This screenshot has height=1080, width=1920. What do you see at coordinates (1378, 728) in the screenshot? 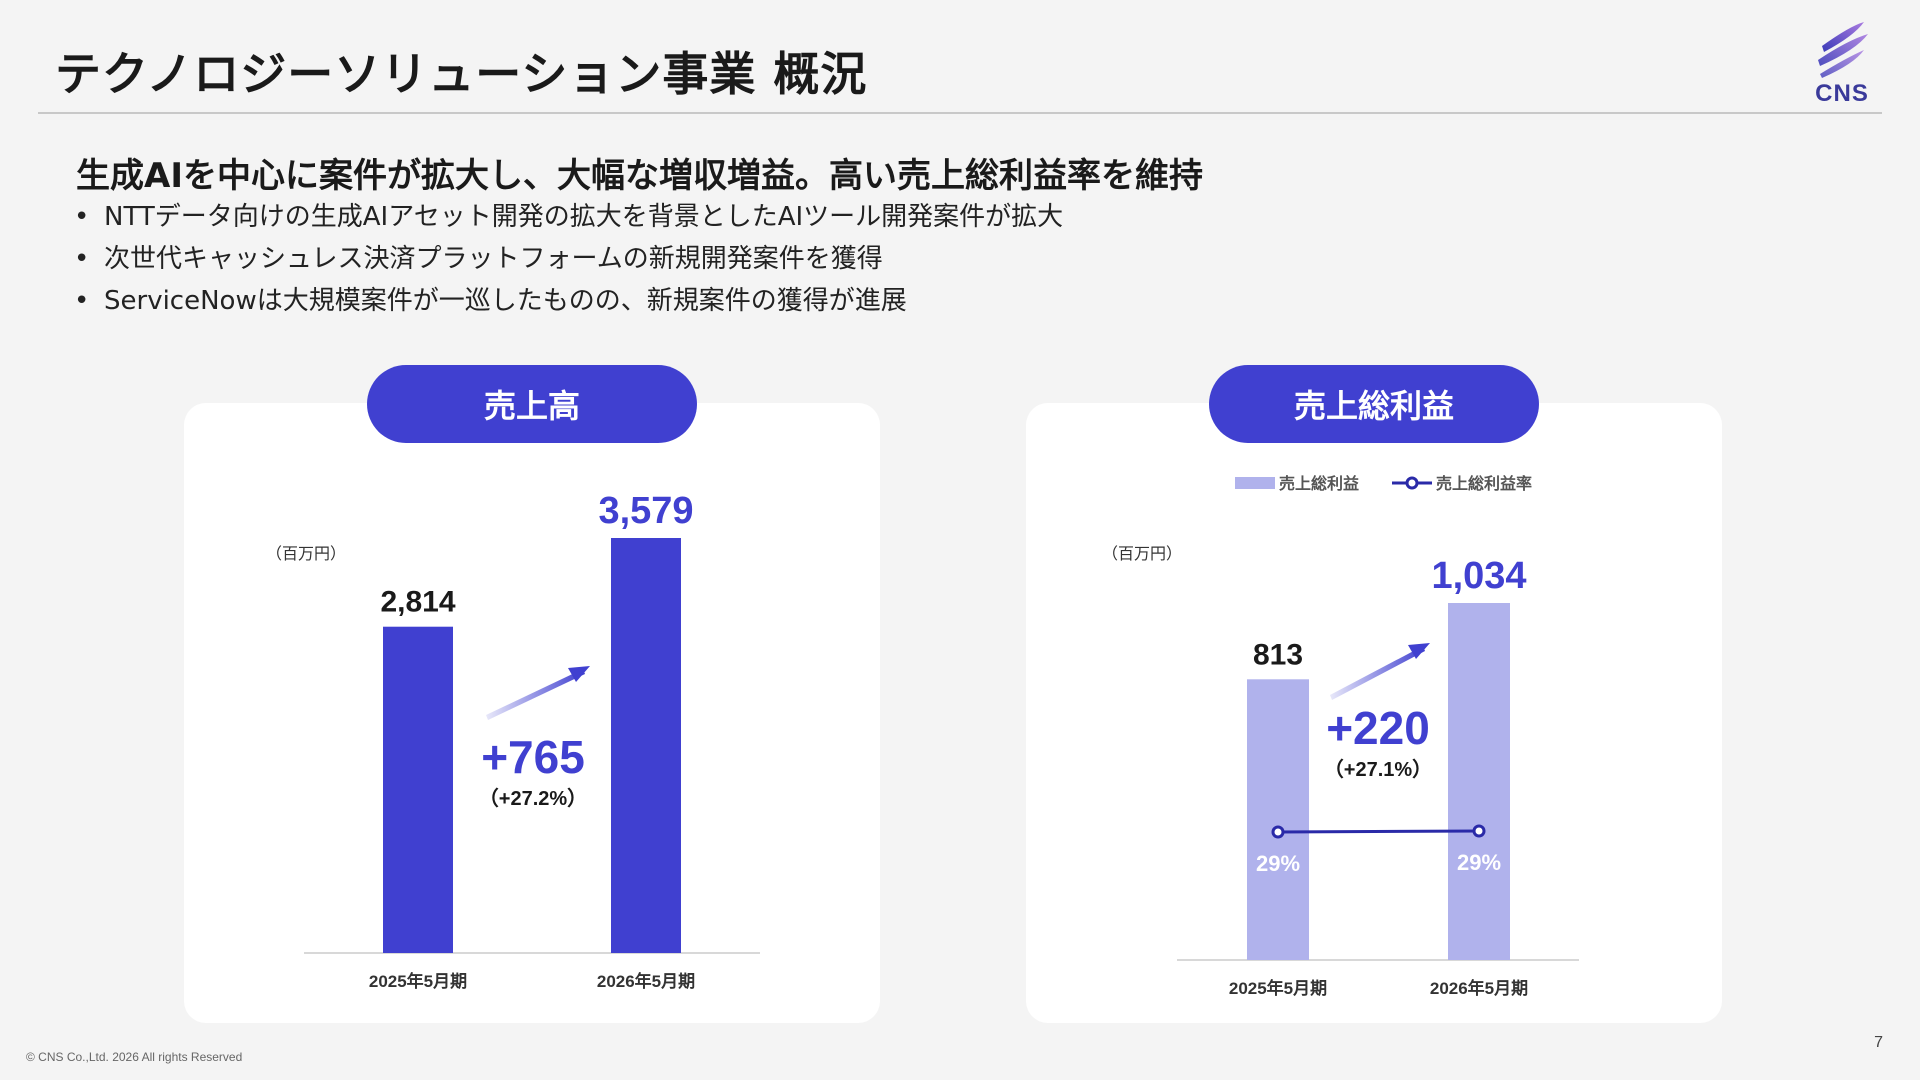
I see `change-value: +220` at bounding box center [1378, 728].